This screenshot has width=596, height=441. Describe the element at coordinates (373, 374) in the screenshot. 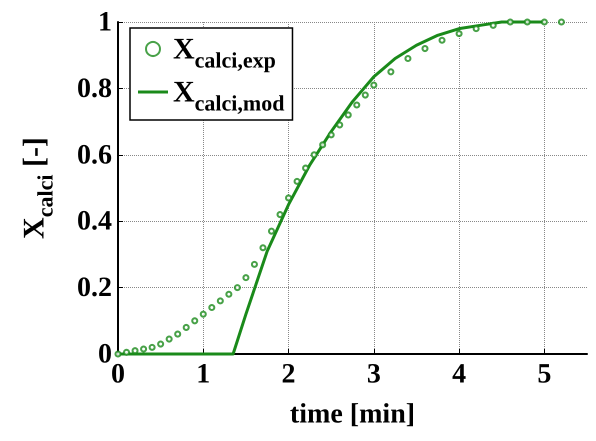

I see `x-tick-label: 3` at that location.